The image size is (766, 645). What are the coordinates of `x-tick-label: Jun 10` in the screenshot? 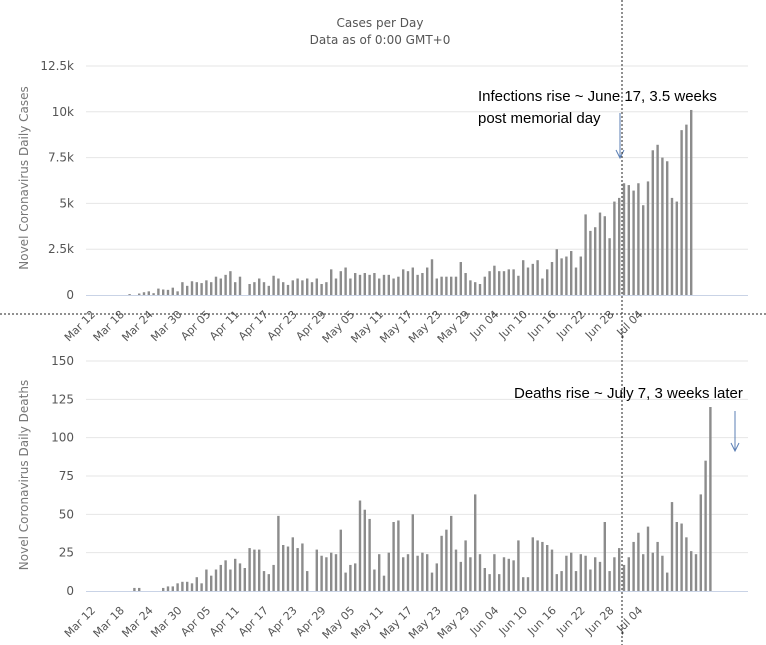 It's located at (513, 325).